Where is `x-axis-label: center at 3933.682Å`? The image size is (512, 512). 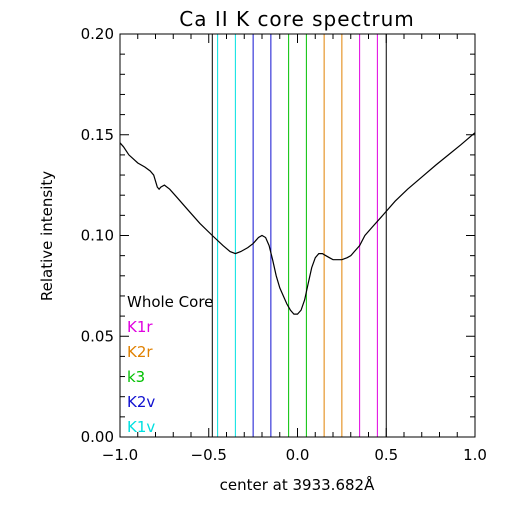 x-axis-label: center at 3933.682Å is located at coordinates (297, 484).